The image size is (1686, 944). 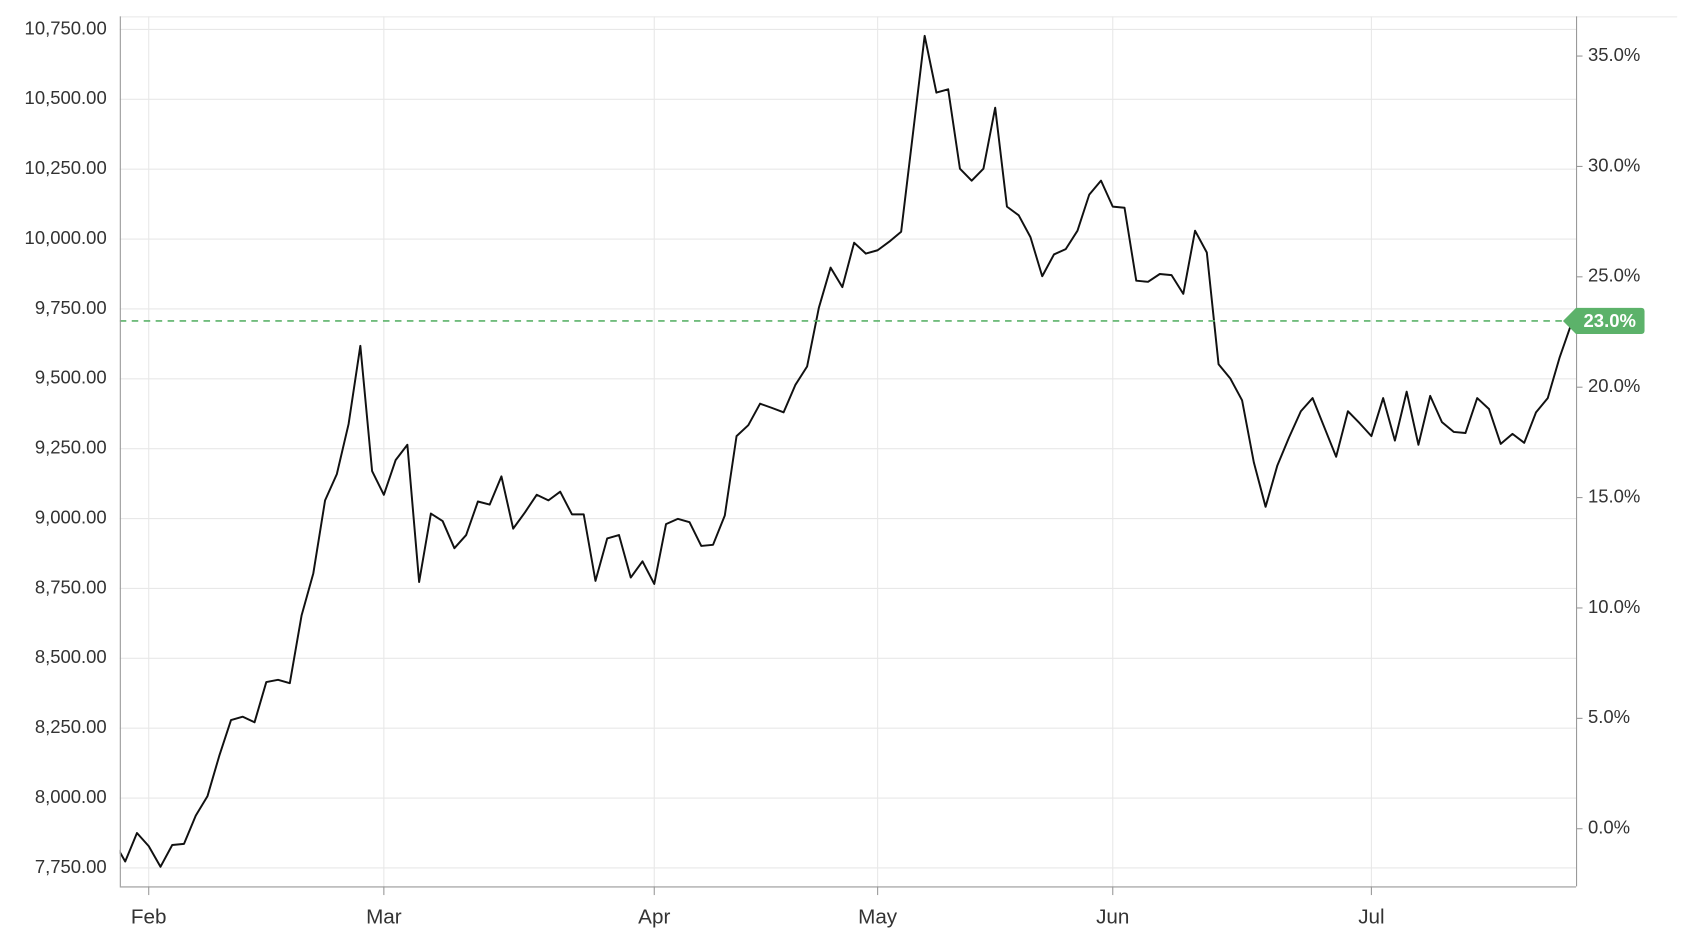 I want to click on y-tick-label: 7,750.00, so click(x=71, y=866).